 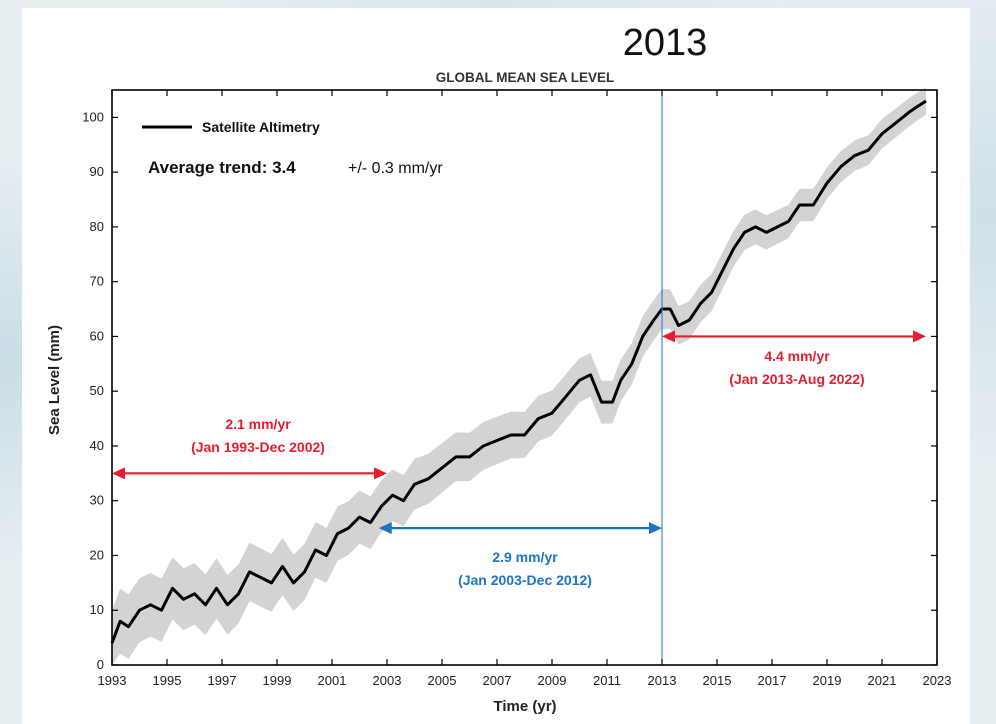 I want to click on x-tick-label: 1997, so click(x=222, y=680).